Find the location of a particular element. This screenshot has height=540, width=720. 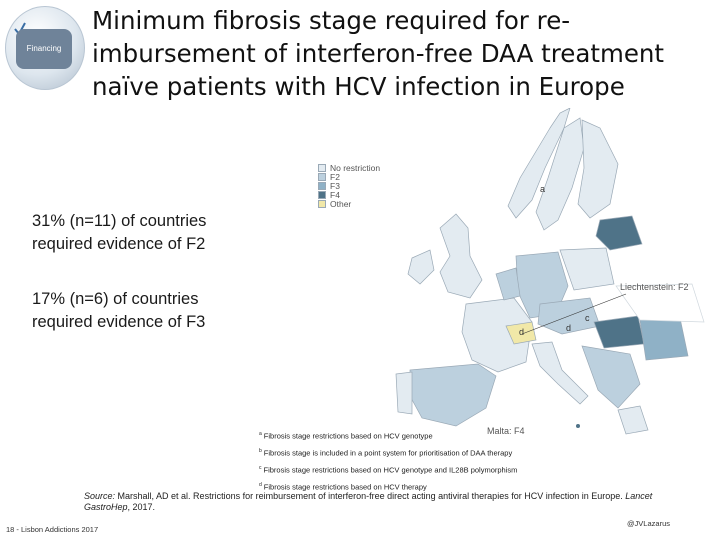

map-region-sweden is located at coordinates (560, 174).